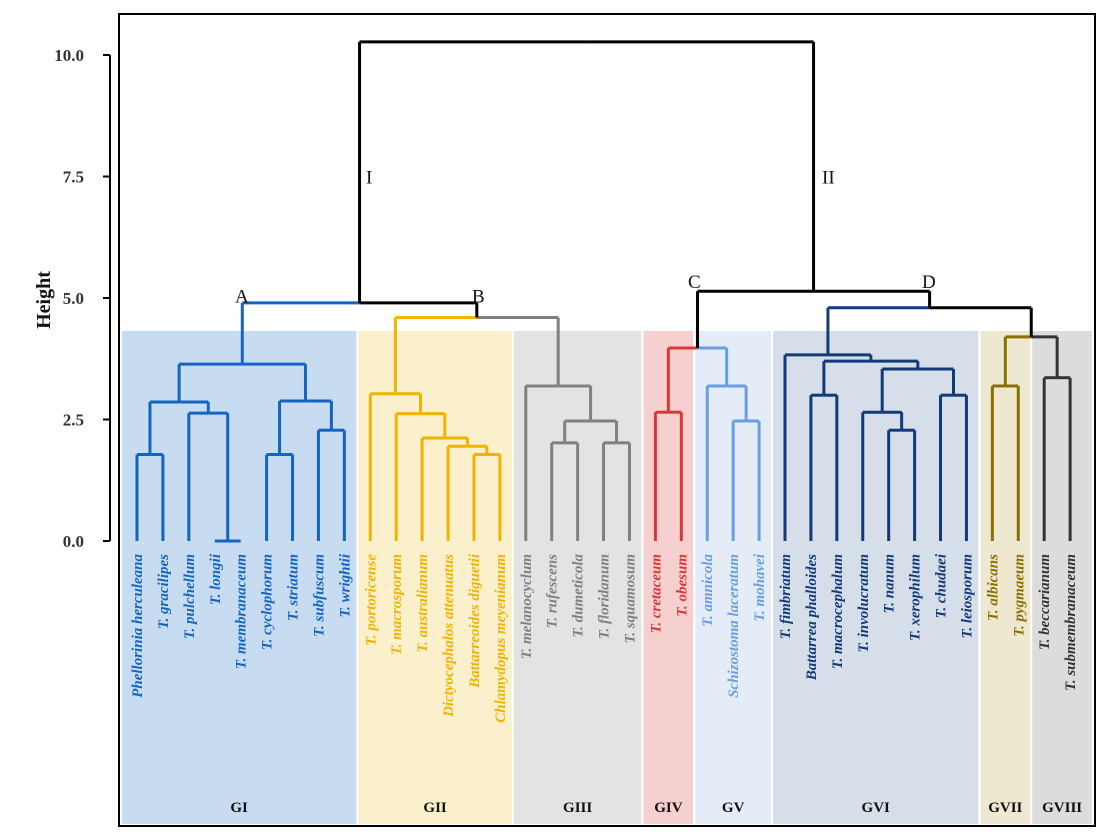  What do you see at coordinates (733, 808) in the screenshot?
I see `group-label-gv: GV` at bounding box center [733, 808].